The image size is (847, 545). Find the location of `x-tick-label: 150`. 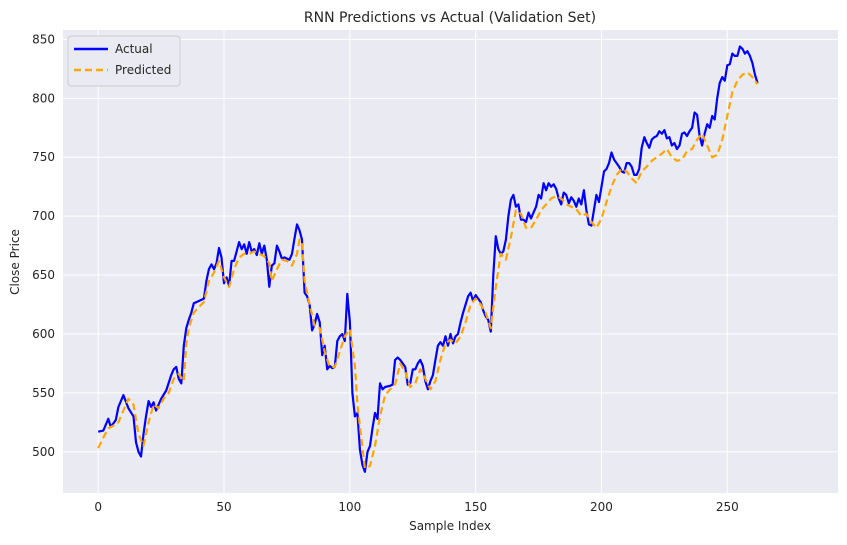

x-tick-label: 150 is located at coordinates (475, 507).